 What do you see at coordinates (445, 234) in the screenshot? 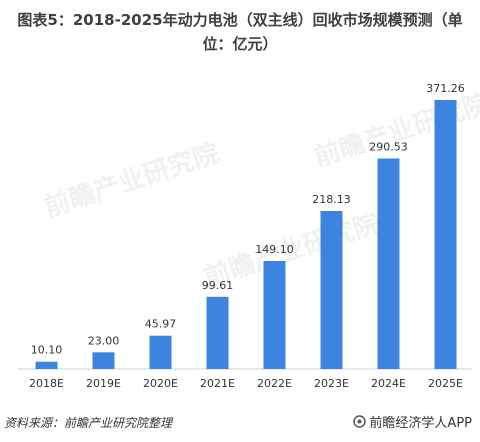
I see `bar-2025E` at bounding box center [445, 234].